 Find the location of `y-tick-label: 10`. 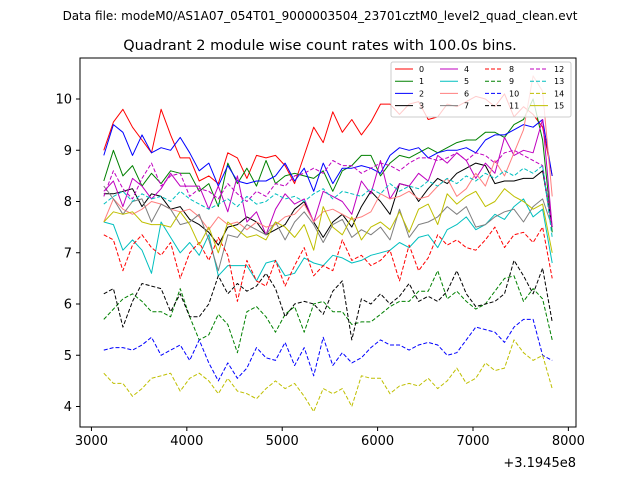

y-tick-label: 10 is located at coordinates (63, 100).